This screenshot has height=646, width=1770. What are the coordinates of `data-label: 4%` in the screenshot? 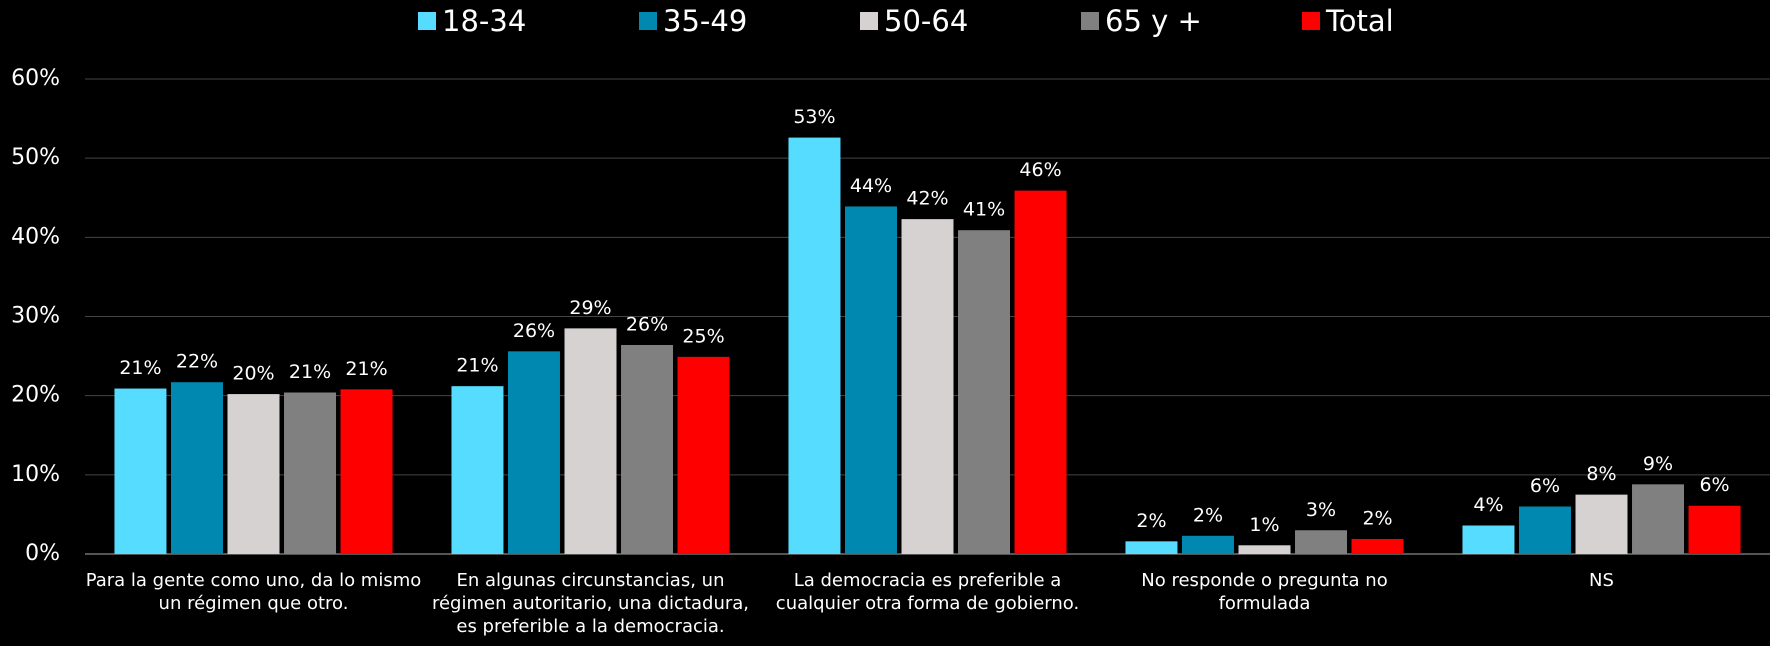 It's located at (1488, 505).